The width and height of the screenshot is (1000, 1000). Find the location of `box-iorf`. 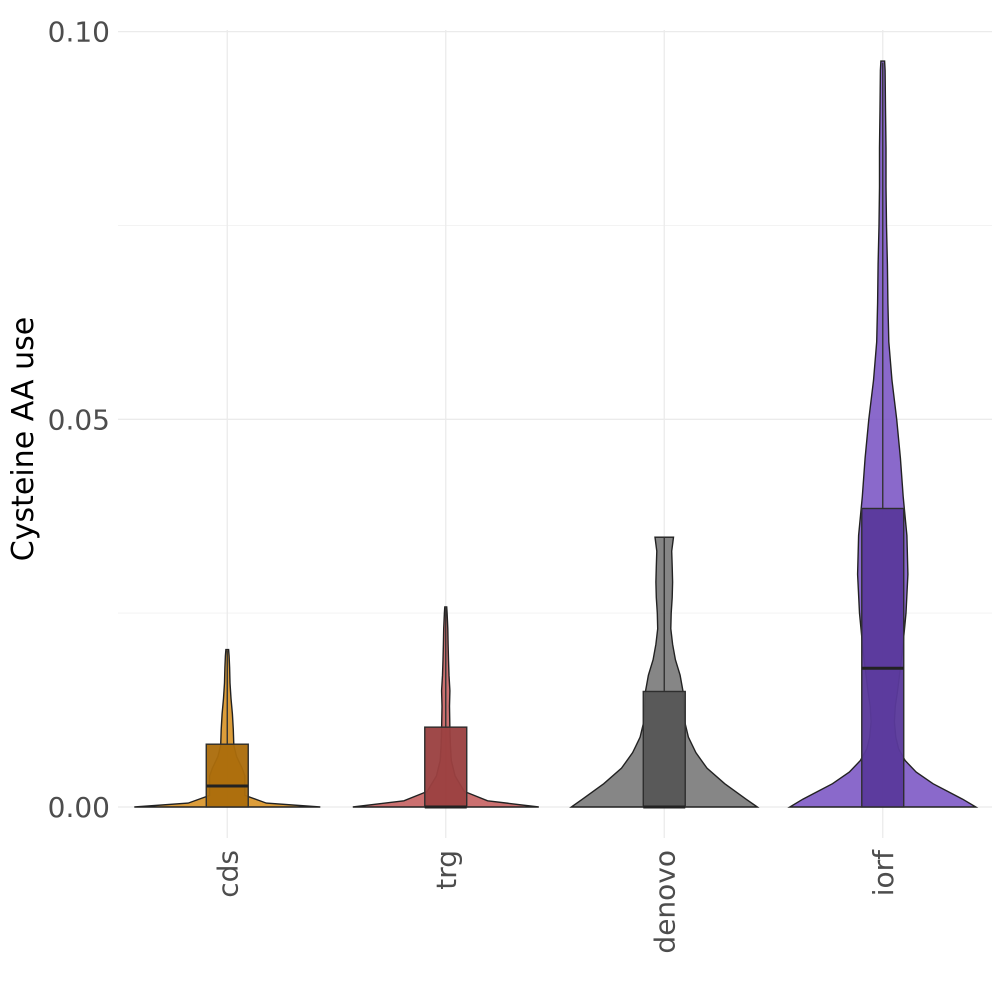

box-iorf is located at coordinates (883, 657).